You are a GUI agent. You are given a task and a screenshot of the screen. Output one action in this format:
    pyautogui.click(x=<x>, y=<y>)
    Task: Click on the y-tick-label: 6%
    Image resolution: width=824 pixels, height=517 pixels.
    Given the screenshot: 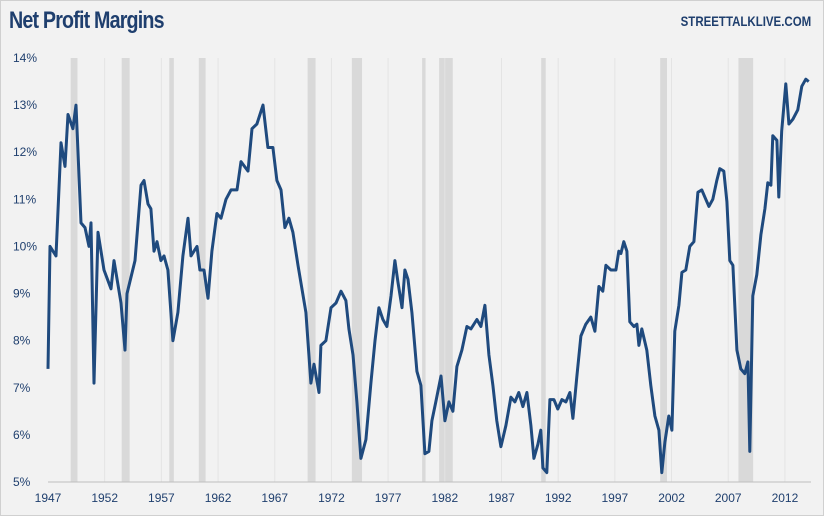 What is the action you would take?
    pyautogui.click(x=22, y=435)
    